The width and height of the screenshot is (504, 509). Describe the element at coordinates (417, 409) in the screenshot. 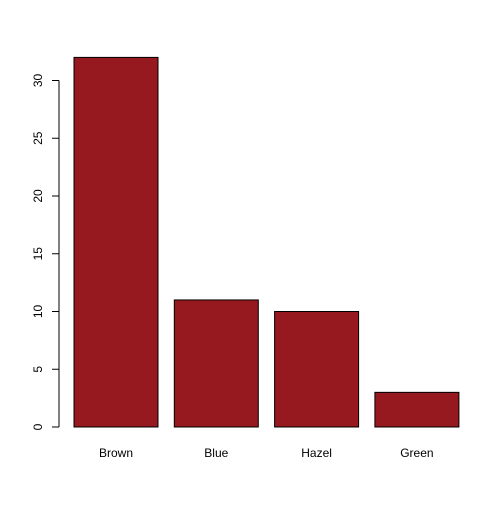

I see `bar-green` at that location.